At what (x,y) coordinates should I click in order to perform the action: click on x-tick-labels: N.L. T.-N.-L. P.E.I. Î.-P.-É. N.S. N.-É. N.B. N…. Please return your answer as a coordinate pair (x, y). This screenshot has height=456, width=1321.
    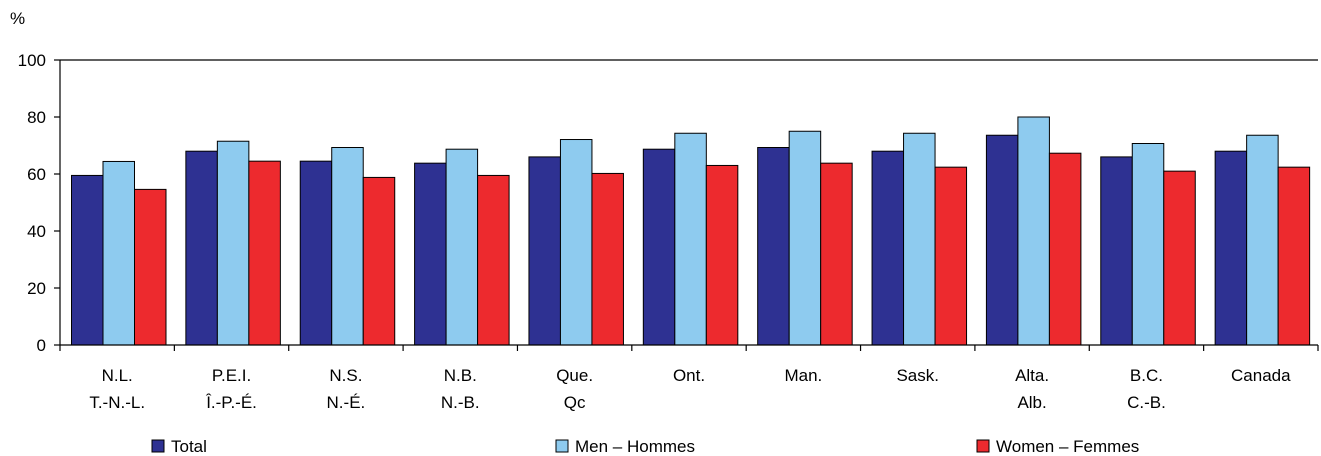
    Looking at the image, I should click on (690, 389).